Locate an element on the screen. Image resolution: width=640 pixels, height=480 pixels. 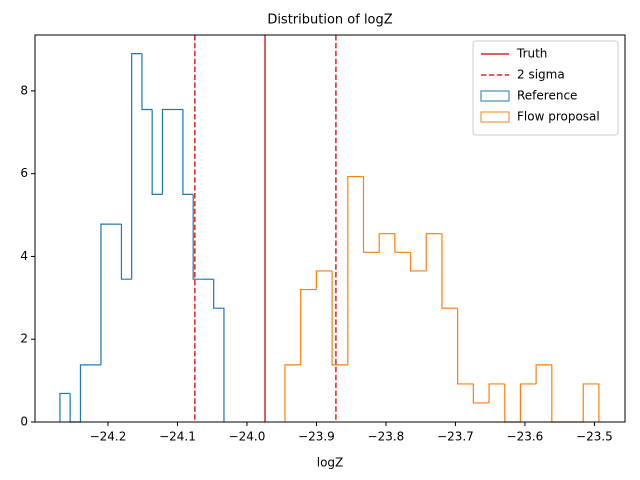
legend-label: 2 sigma is located at coordinates (541, 75).